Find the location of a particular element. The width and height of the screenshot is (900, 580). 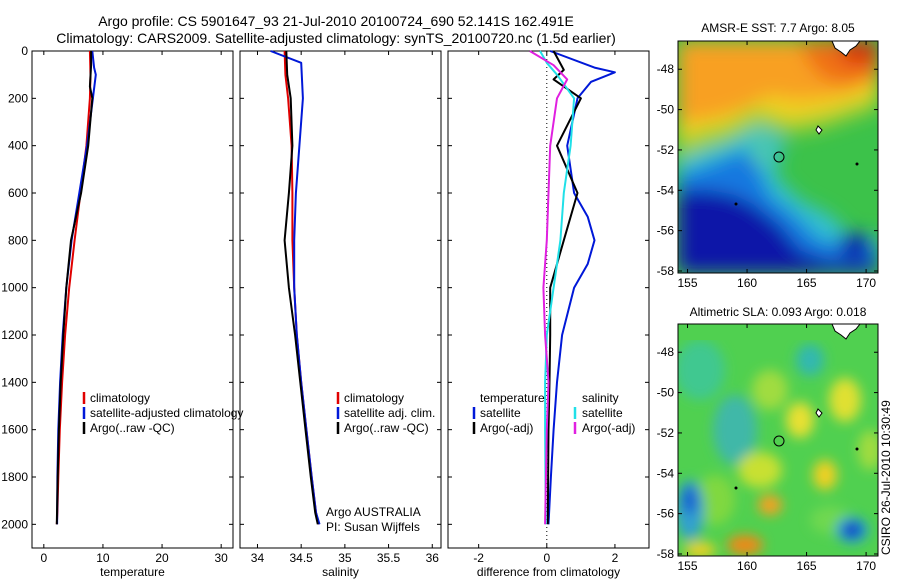

y-tick-label: 800 is located at coordinates (18, 240).